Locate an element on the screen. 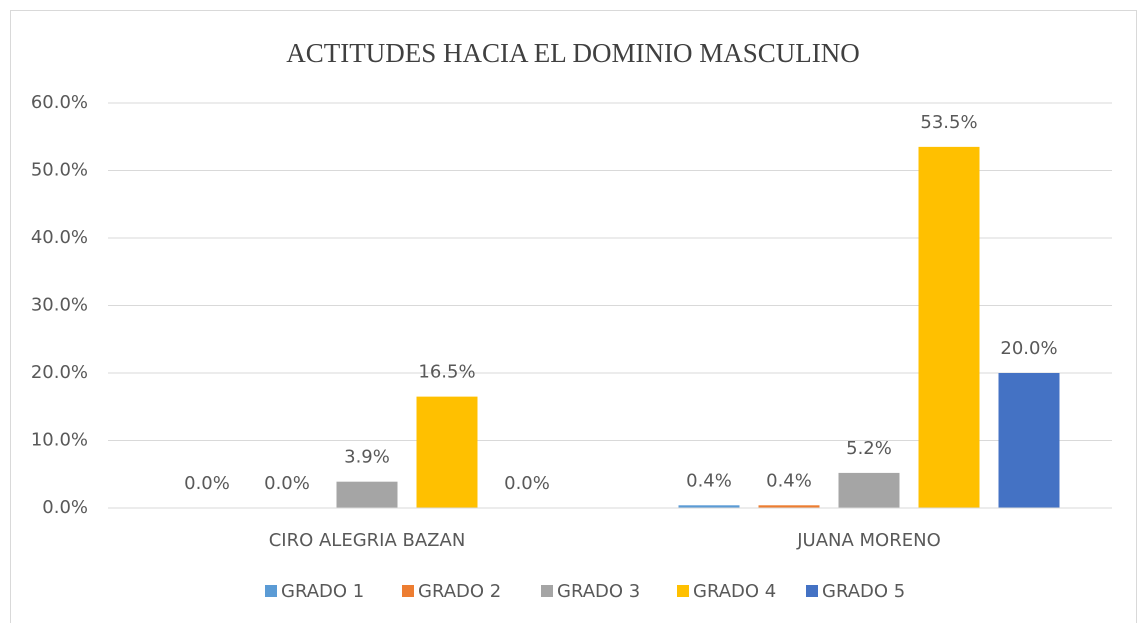 Image resolution: width=1147 pixels, height=623 pixels. y-tick-label: 40.0% is located at coordinates (59, 237).